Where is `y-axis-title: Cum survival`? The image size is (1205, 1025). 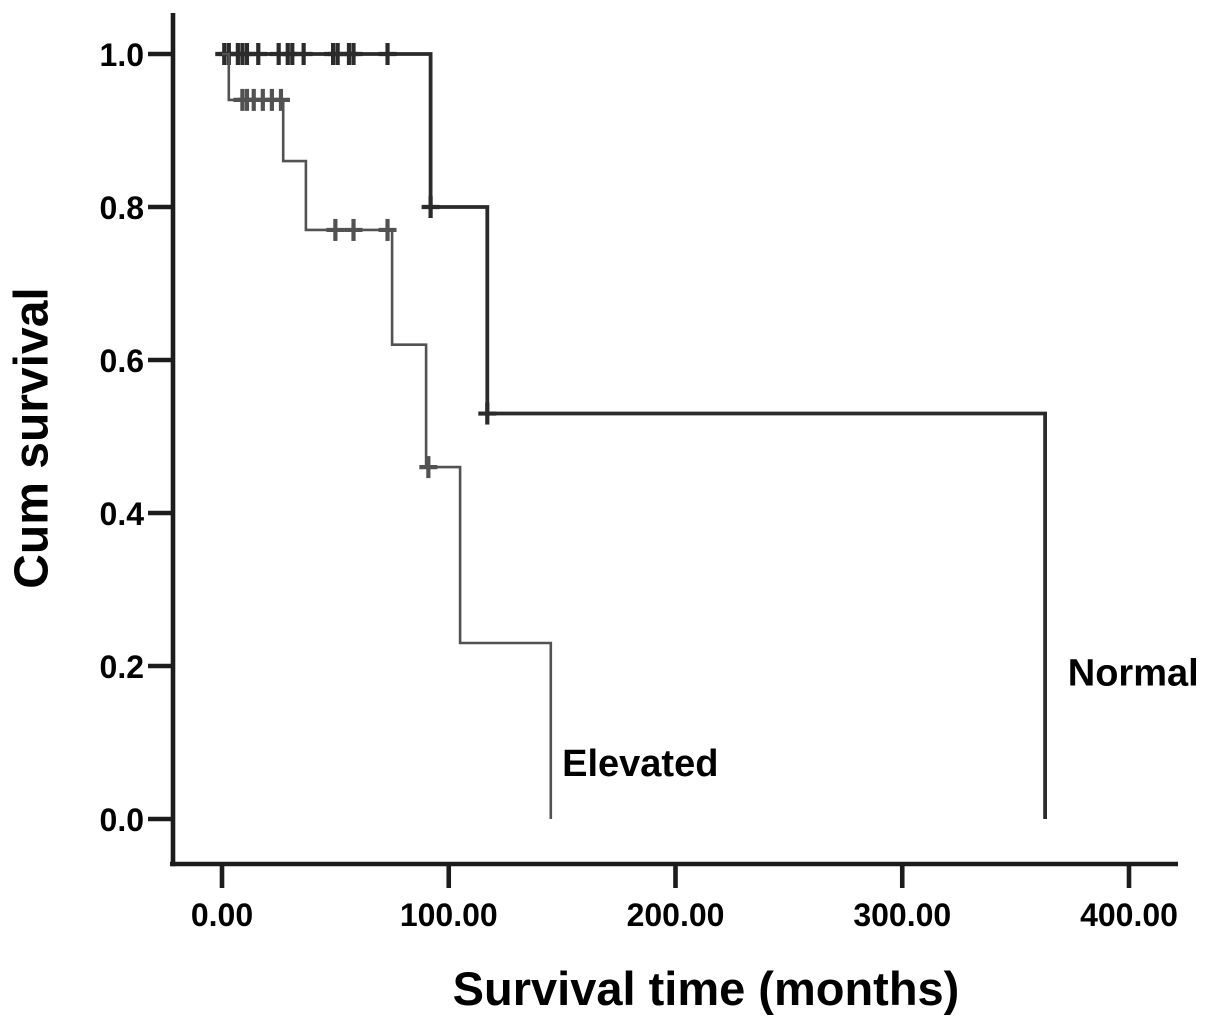 y-axis-title: Cum survival is located at coordinates (32, 438).